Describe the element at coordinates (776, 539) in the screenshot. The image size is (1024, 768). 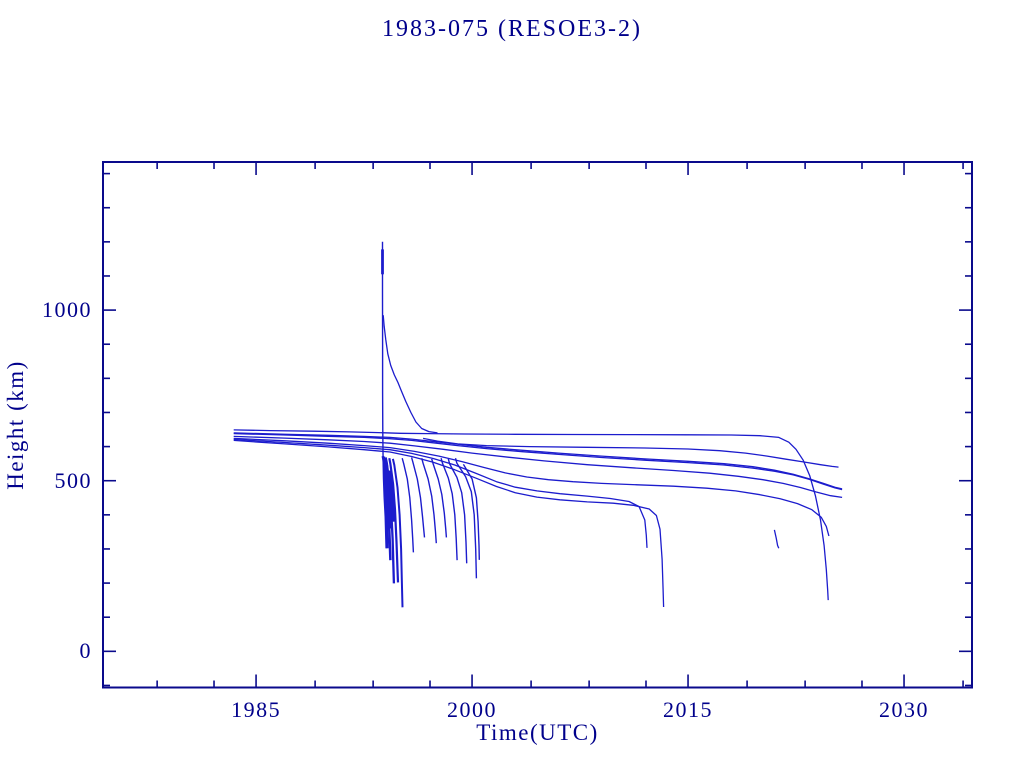
I see `decay-curve-fragment` at that location.